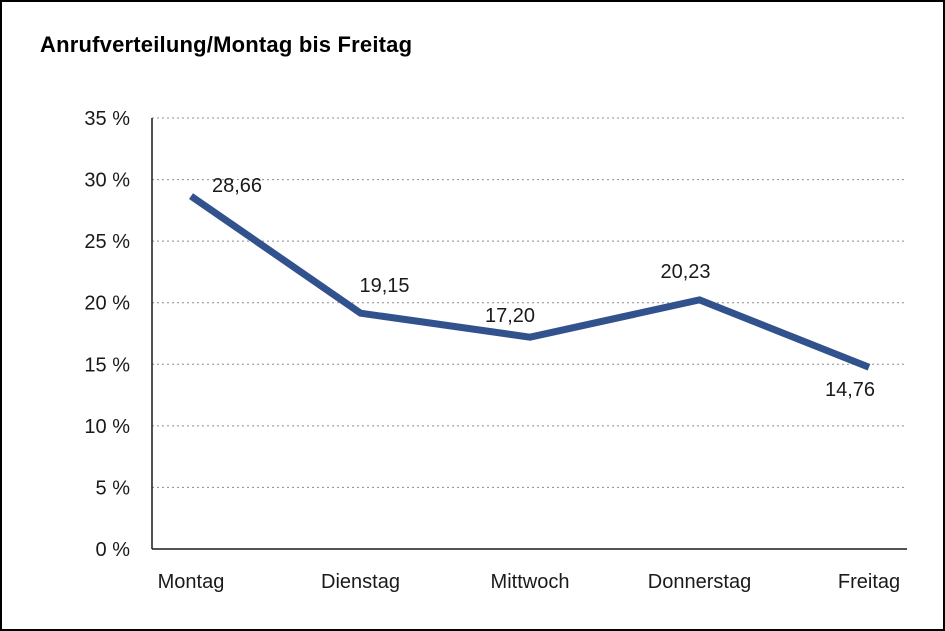 This screenshot has height=631, width=945. I want to click on y-tick-label: 35 %, so click(107, 119).